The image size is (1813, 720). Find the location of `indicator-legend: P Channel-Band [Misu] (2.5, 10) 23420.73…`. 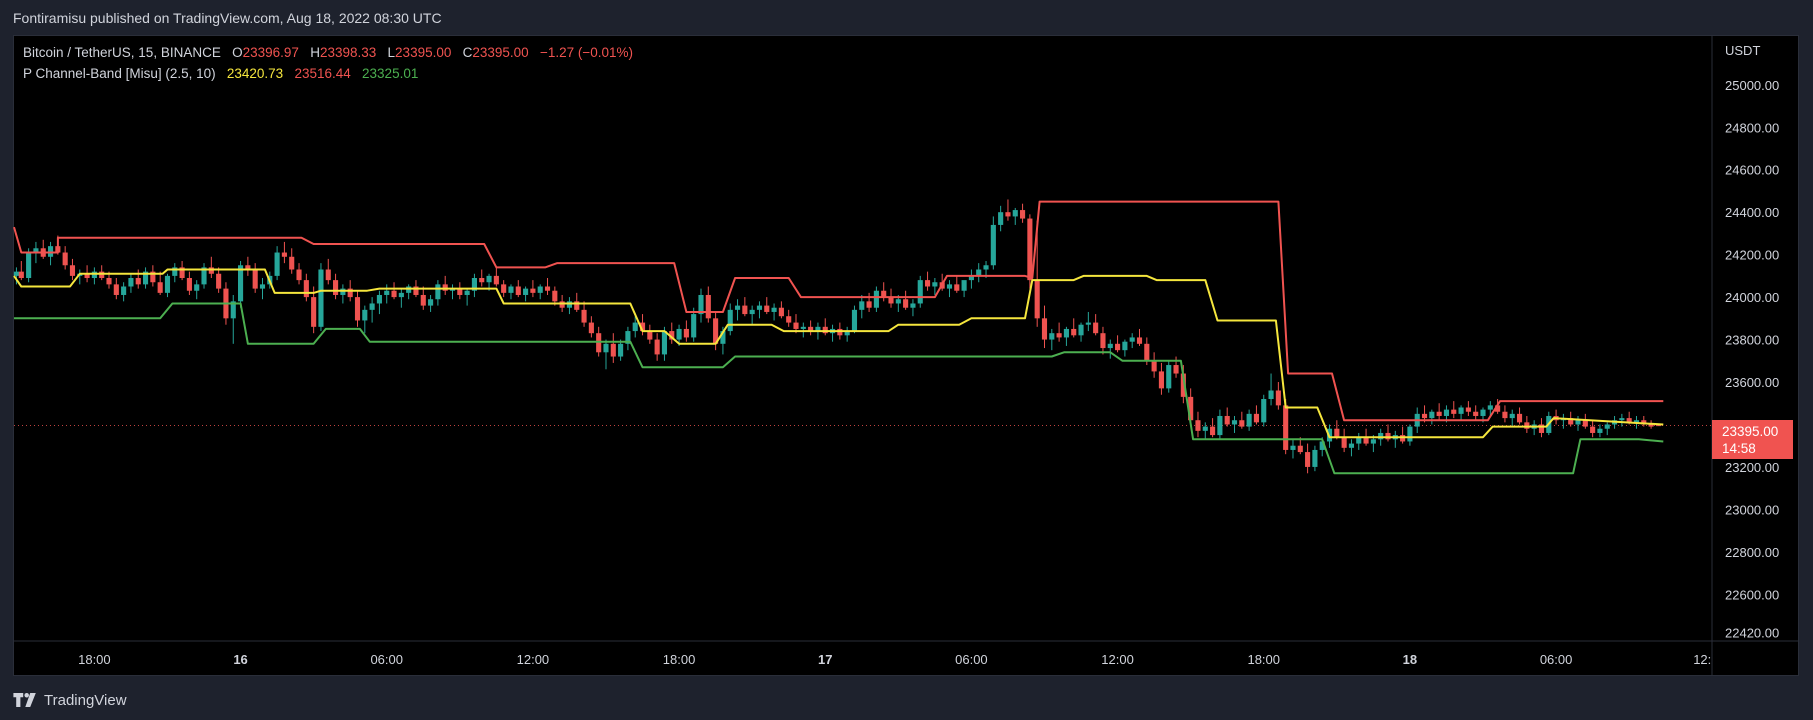

indicator-legend: P Channel-Band [Misu] (2.5, 10) 23420.73… is located at coordinates (220, 73).